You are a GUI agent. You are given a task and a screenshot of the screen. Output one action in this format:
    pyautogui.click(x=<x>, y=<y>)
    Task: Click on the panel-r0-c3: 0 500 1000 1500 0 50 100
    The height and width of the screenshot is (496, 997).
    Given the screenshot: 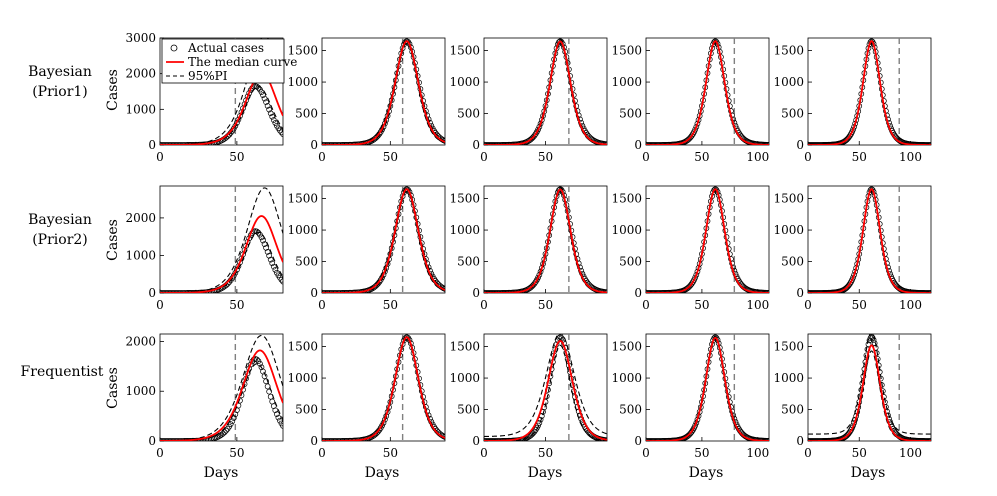 What is the action you would take?
    pyautogui.click(x=690, y=100)
    